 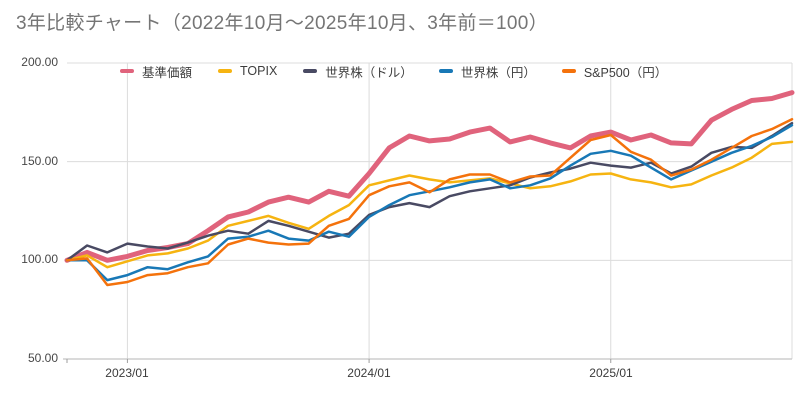 I want to click on legend-label: 世界株（円）, so click(x=498, y=72).